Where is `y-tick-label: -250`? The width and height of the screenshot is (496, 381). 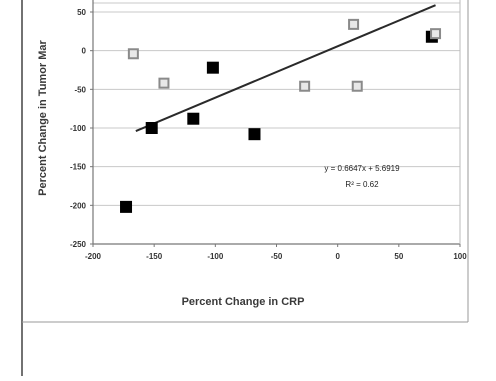 y-tick-label: -250 is located at coordinates (78, 244).